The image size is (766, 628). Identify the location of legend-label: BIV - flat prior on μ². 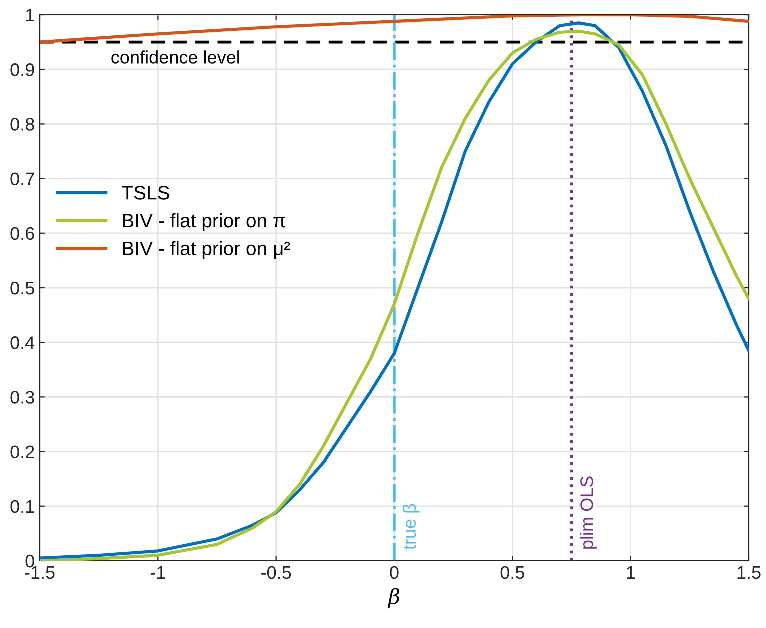
(206, 250).